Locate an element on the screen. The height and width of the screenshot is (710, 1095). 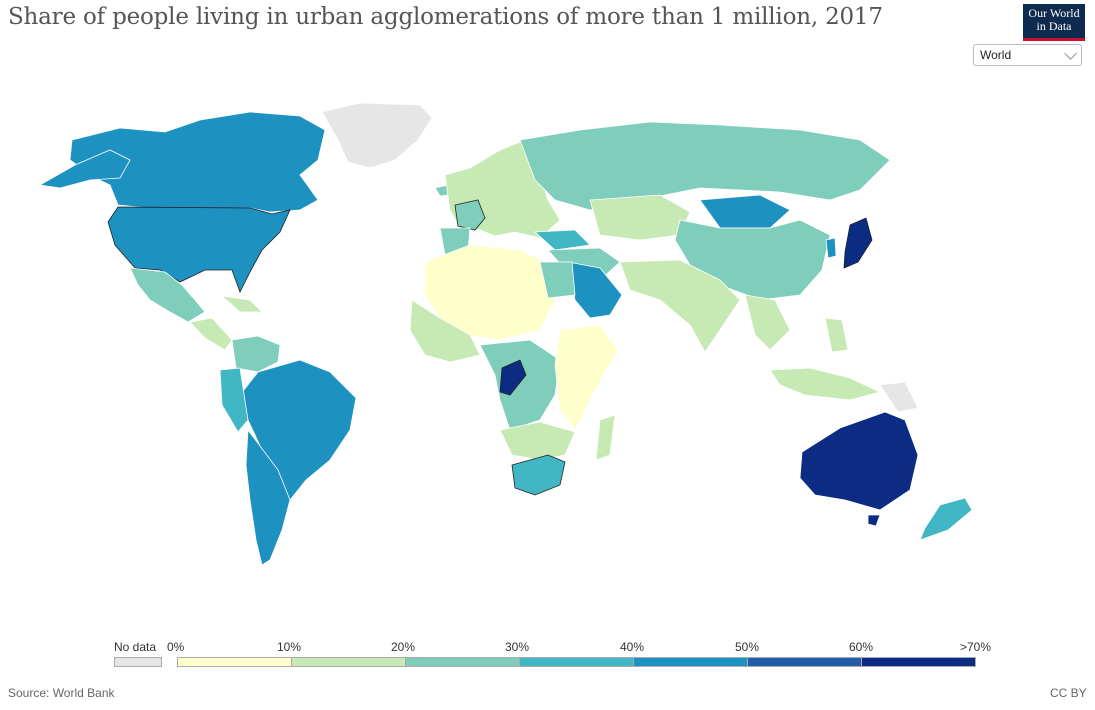
region-select-value: World is located at coordinates (996, 55).